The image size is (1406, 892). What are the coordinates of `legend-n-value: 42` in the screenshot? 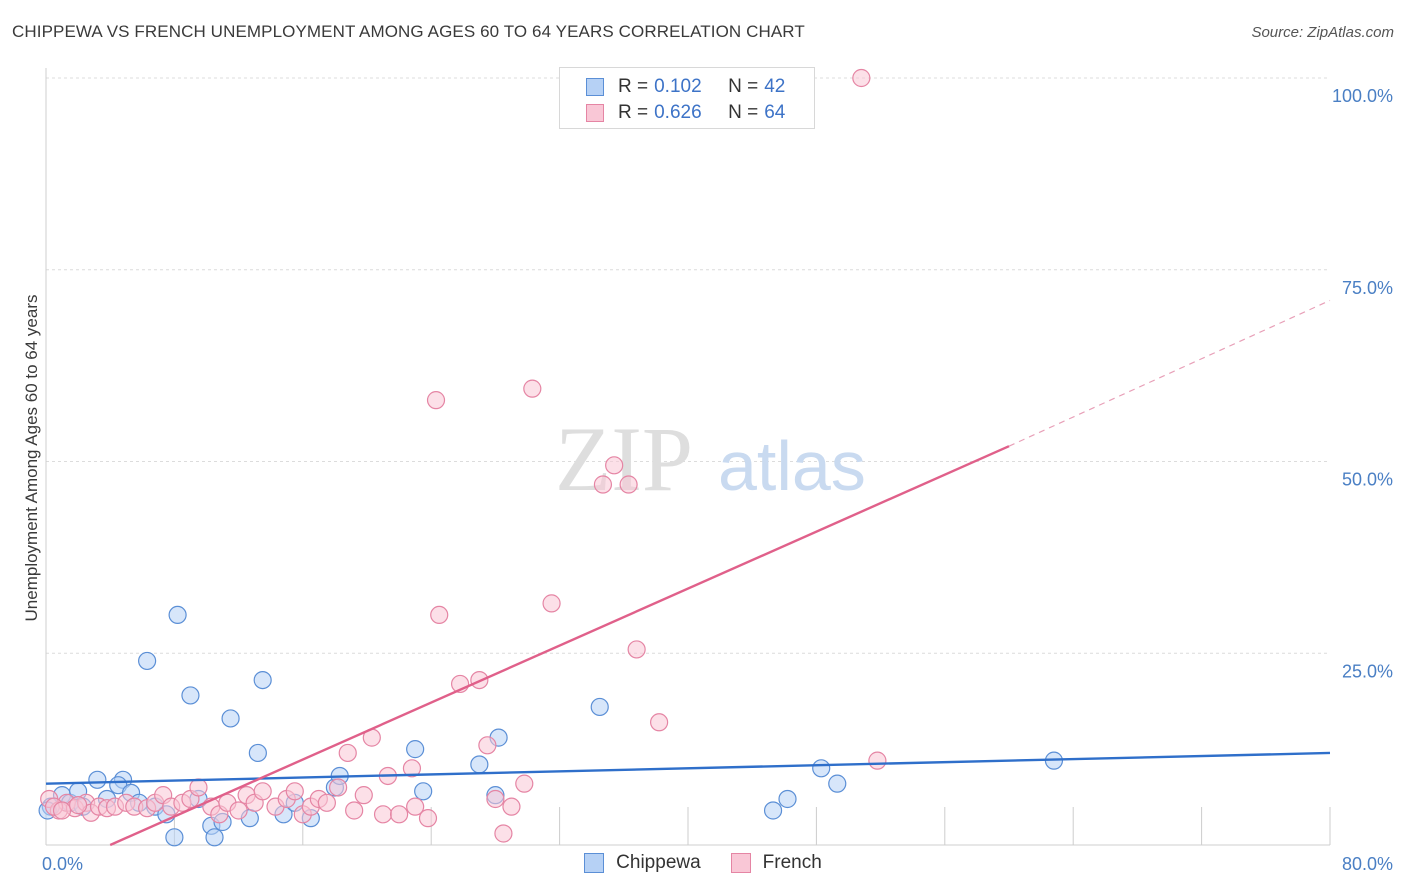 It's located at (775, 86).